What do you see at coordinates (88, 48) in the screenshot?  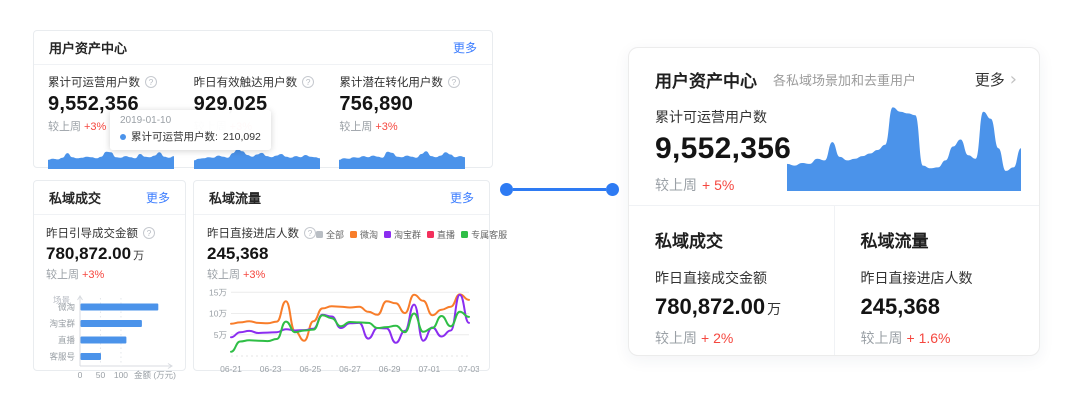 I see `assets-card-title: 用户资产中心` at bounding box center [88, 48].